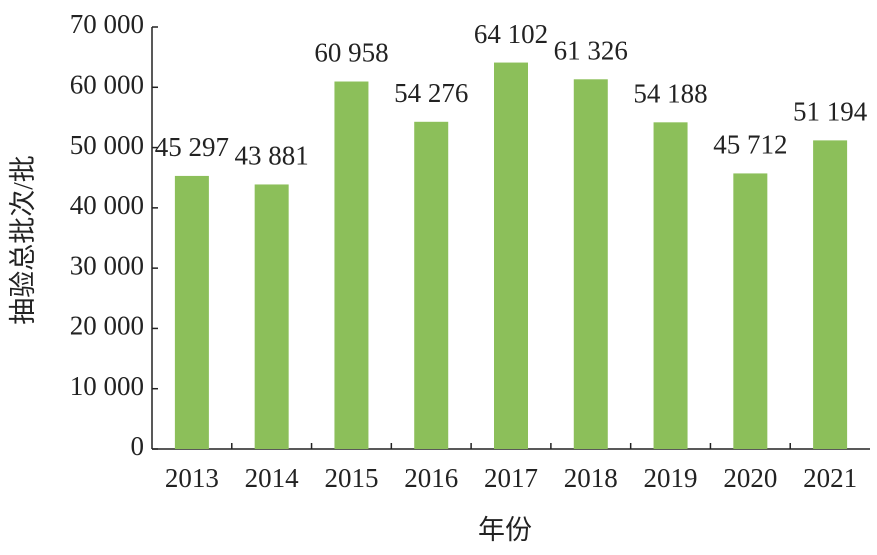 The width and height of the screenshot is (877, 555). I want to click on x-tick-label: 2017, so click(511, 478).